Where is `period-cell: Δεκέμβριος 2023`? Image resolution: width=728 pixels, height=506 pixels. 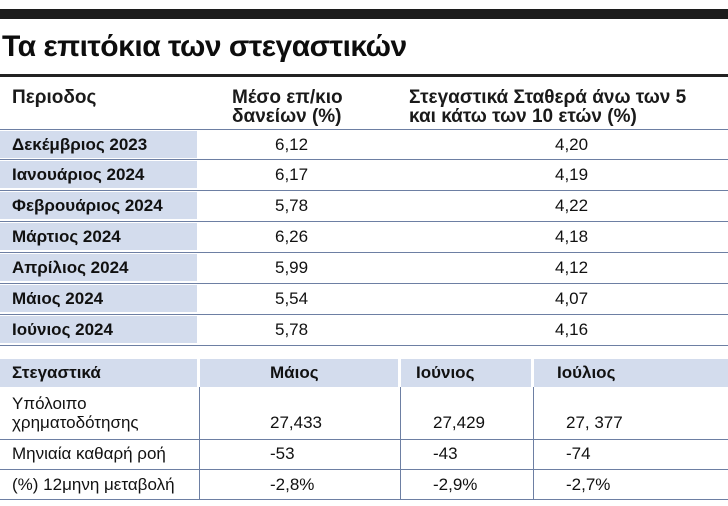 period-cell: Δεκέμβριος 2023 is located at coordinates (80, 144).